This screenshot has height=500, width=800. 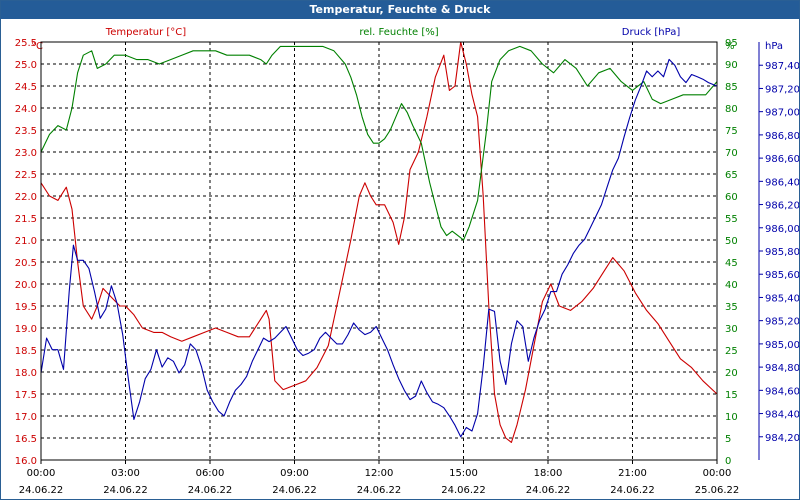 What do you see at coordinates (731, 417) in the screenshot?
I see `humidity-tick-label: 10` at bounding box center [731, 417].